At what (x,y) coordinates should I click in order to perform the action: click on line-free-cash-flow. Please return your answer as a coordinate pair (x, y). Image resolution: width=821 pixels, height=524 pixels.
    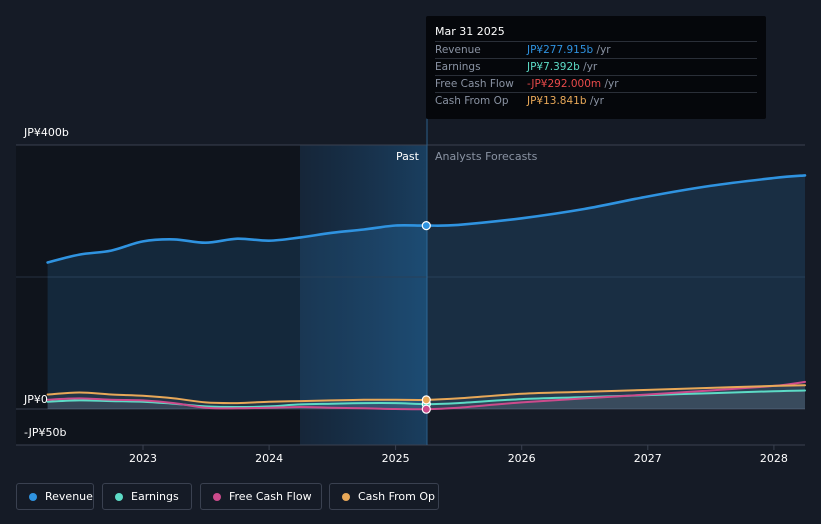
    Looking at the image, I should click on (426, 395).